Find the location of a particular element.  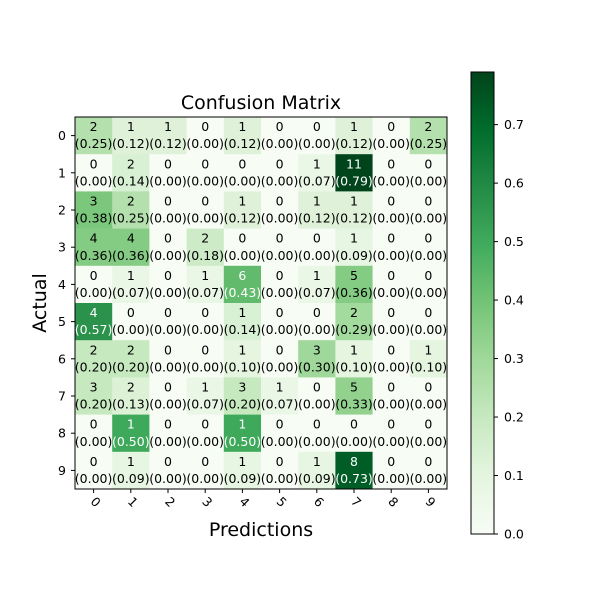

cell-fraction-label: (0.18) is located at coordinates (205, 255).